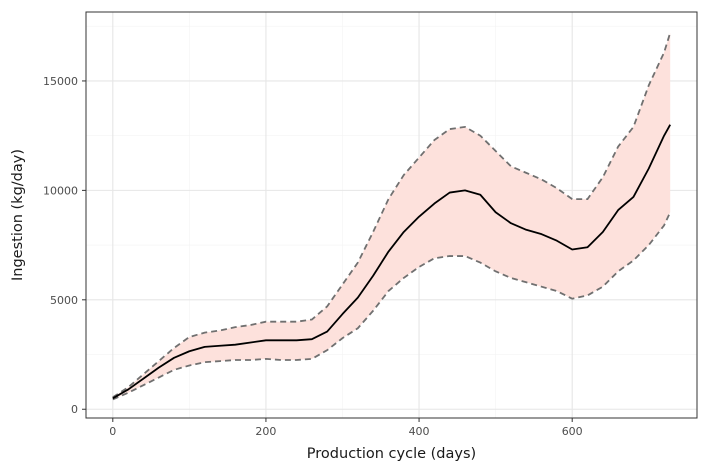 The height and width of the screenshot is (472, 708). I want to click on y-tick-label: 5000, so click(64, 300).